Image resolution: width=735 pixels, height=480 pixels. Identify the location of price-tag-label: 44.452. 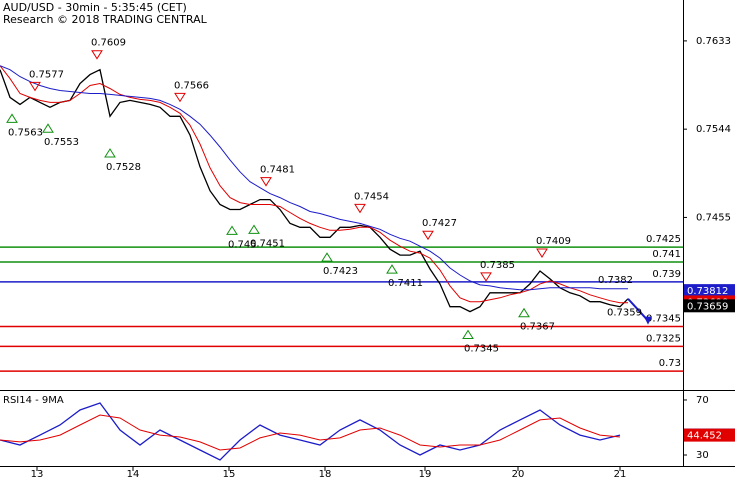
(704, 436).